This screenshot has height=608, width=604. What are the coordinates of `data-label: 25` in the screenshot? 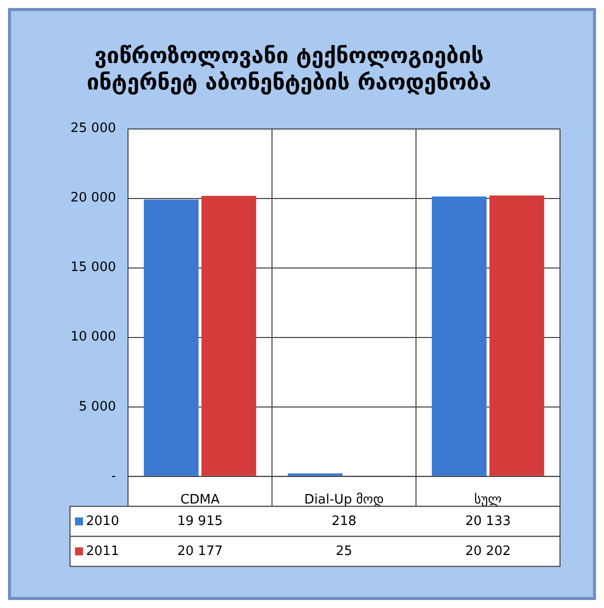 It's located at (344, 551).